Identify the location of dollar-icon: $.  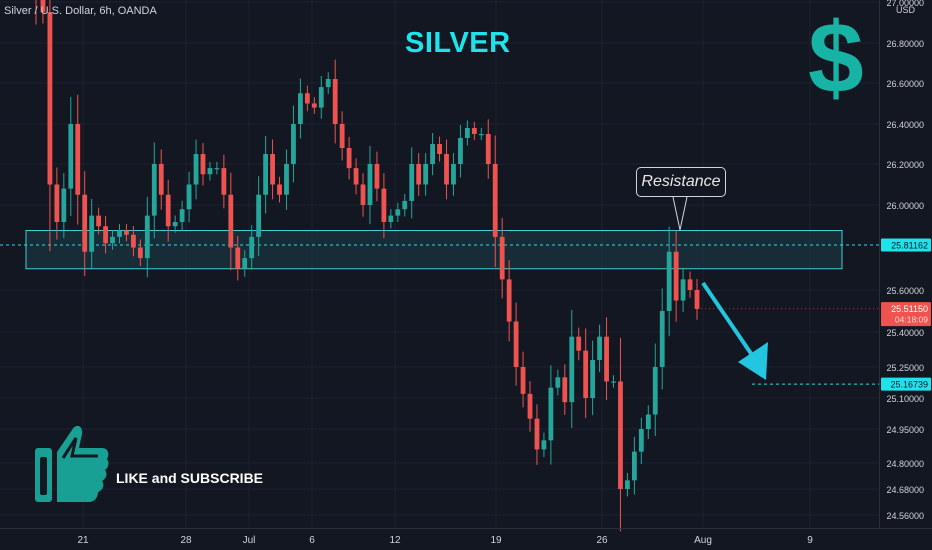
(836, 58).